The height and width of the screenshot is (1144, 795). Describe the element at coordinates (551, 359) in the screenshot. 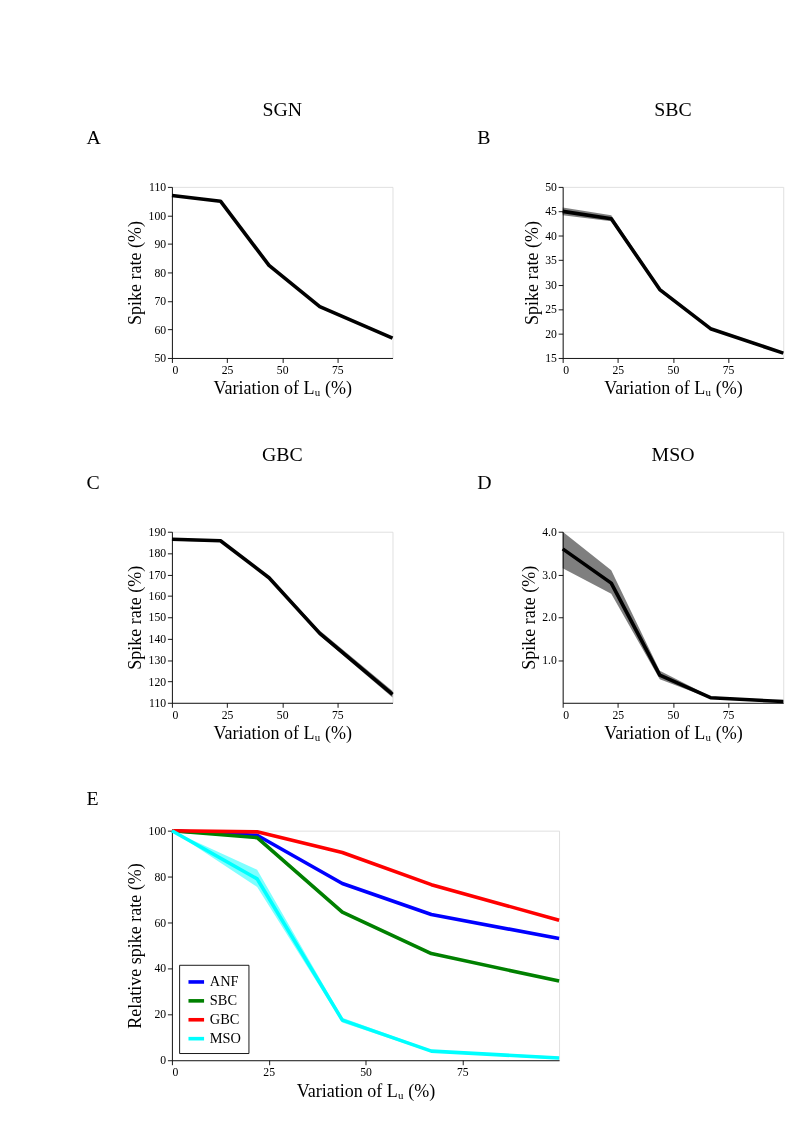

I see `y-tick-label: 15` at that location.